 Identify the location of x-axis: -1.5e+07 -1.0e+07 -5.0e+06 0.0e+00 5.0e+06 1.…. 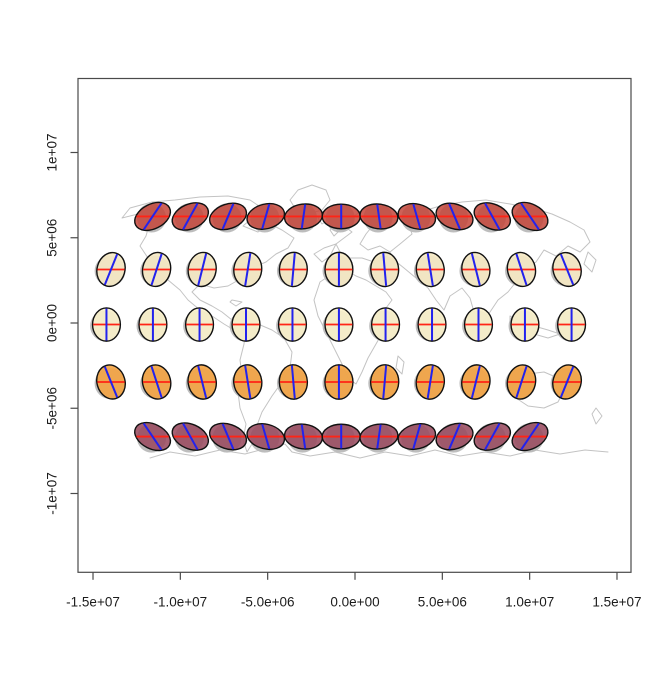
(354, 590).